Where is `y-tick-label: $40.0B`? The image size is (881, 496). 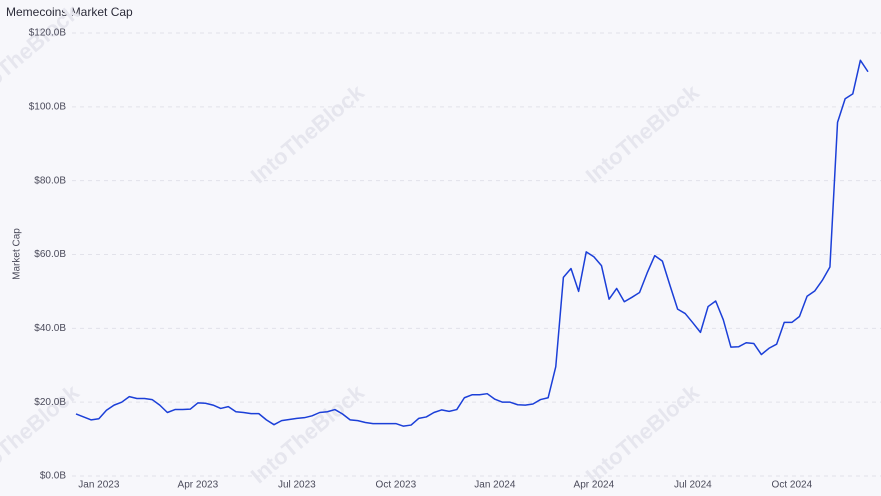 y-tick-label: $40.0B is located at coordinates (50, 328).